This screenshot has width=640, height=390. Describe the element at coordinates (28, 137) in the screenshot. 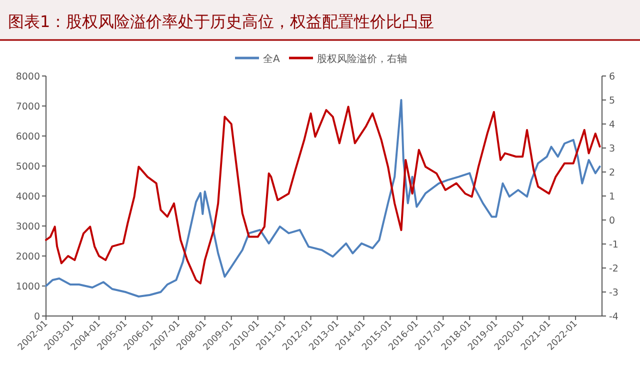

I see `y-tick-label: 6000` at that location.